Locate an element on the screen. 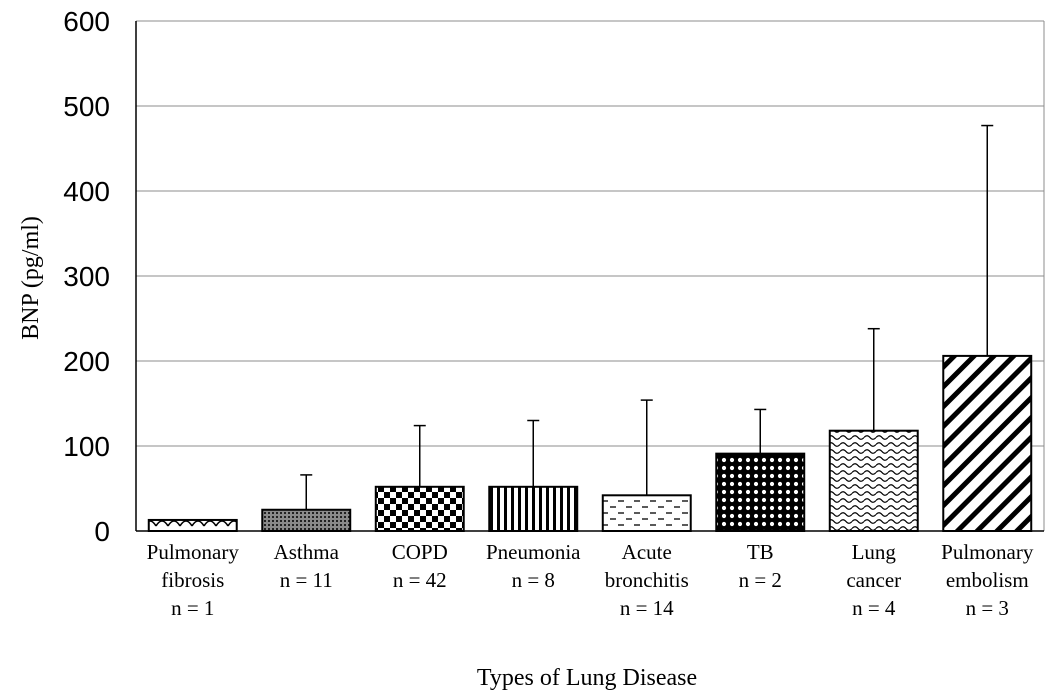 This screenshot has width=1056, height=691. x-tick-label: COPD is located at coordinates (420, 552).